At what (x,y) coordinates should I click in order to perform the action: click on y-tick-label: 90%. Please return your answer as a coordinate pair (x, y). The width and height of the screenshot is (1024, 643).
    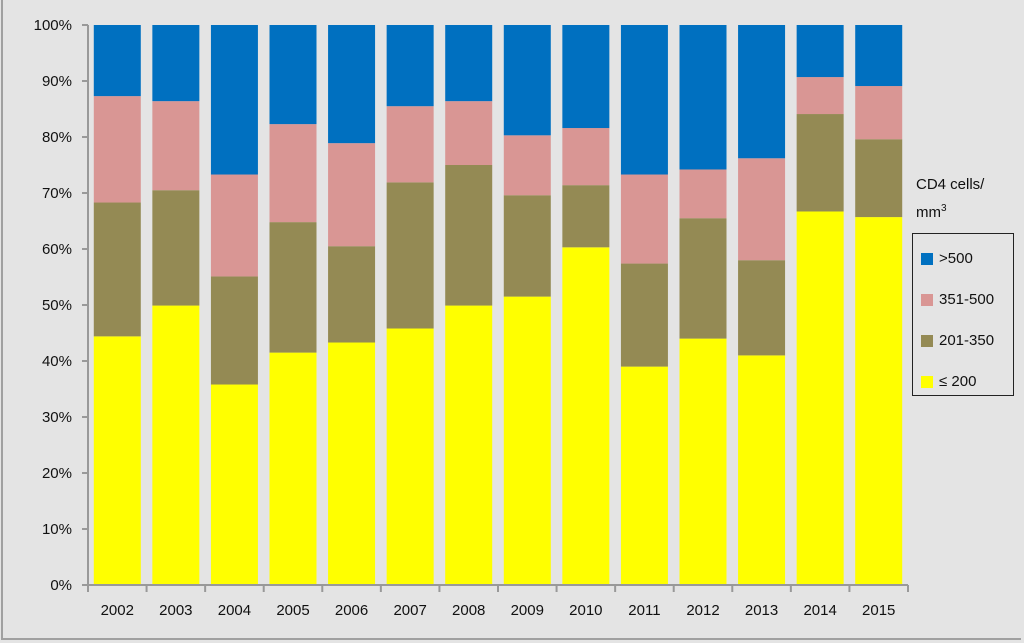
    Looking at the image, I should click on (57, 81).